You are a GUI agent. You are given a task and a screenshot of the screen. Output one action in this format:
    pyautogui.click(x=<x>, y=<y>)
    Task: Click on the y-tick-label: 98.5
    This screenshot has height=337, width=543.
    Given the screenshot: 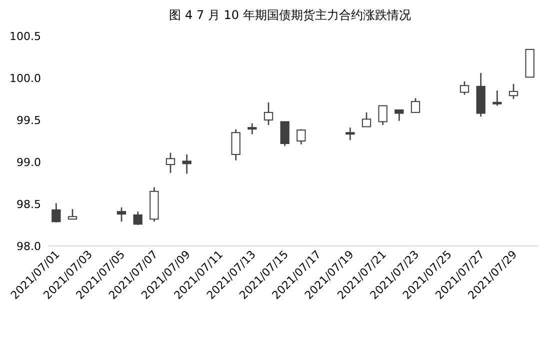 What is the action you would take?
    pyautogui.click(x=28, y=204)
    